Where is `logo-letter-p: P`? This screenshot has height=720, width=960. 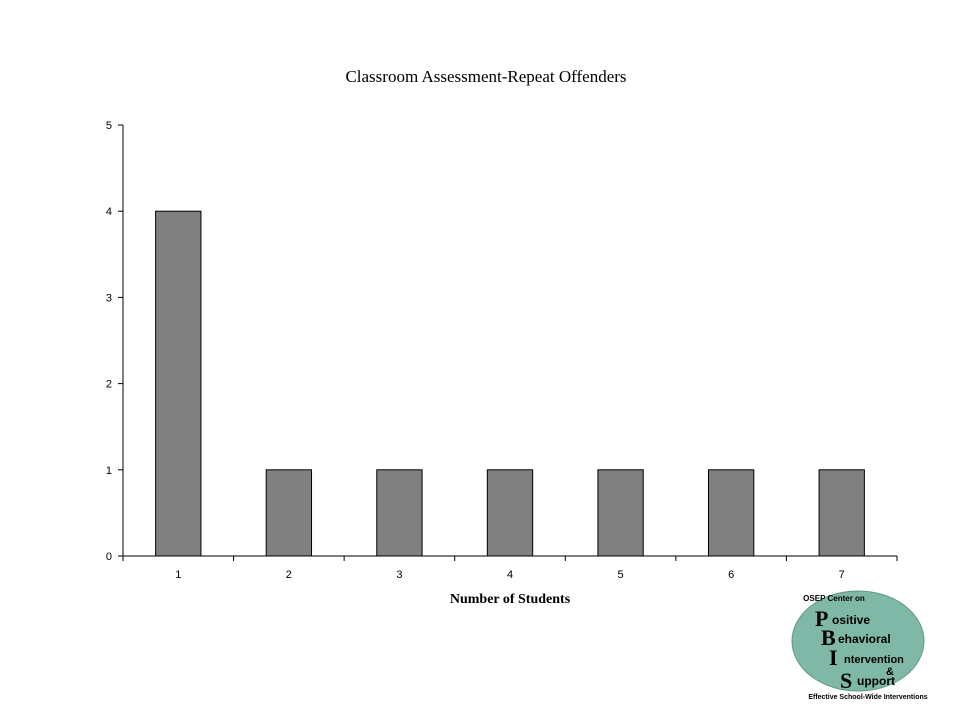 logo-letter-p: P is located at coordinates (821, 618).